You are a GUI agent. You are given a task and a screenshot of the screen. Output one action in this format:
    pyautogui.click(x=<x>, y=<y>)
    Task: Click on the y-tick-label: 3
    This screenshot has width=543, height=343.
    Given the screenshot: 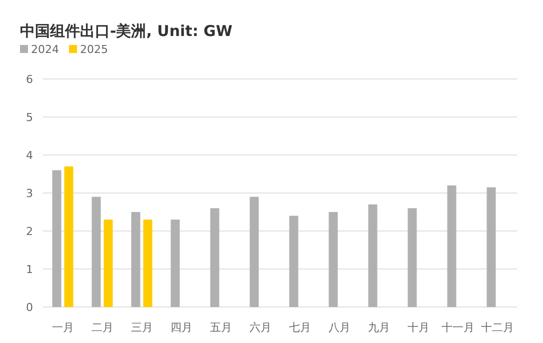 What is the action you would take?
    pyautogui.click(x=29, y=193)
    